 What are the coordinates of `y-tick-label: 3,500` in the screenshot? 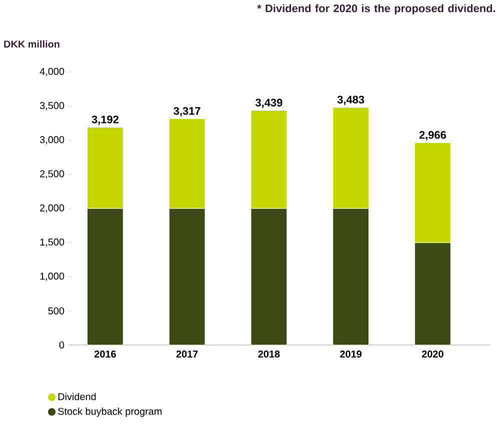 It's located at (52, 106).